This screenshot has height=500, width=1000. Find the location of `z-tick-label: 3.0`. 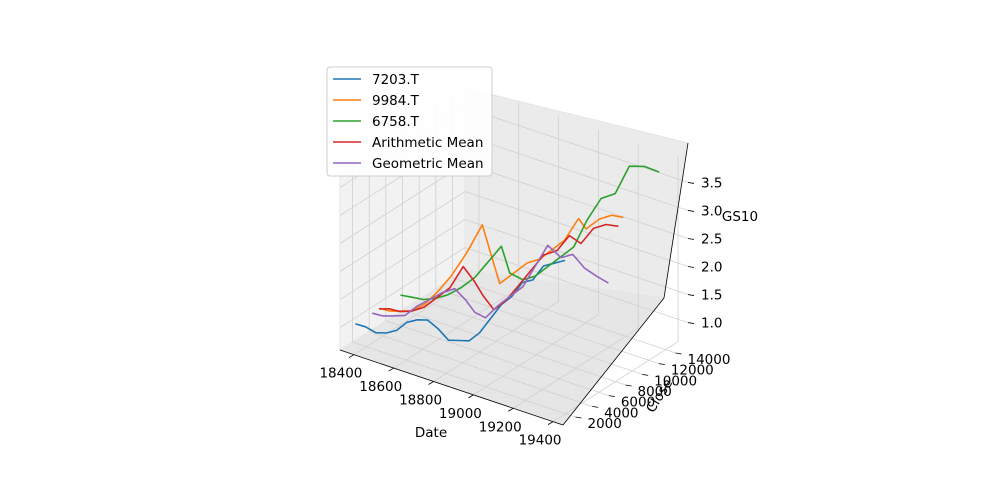

z-tick-label: 3.0 is located at coordinates (711, 211).